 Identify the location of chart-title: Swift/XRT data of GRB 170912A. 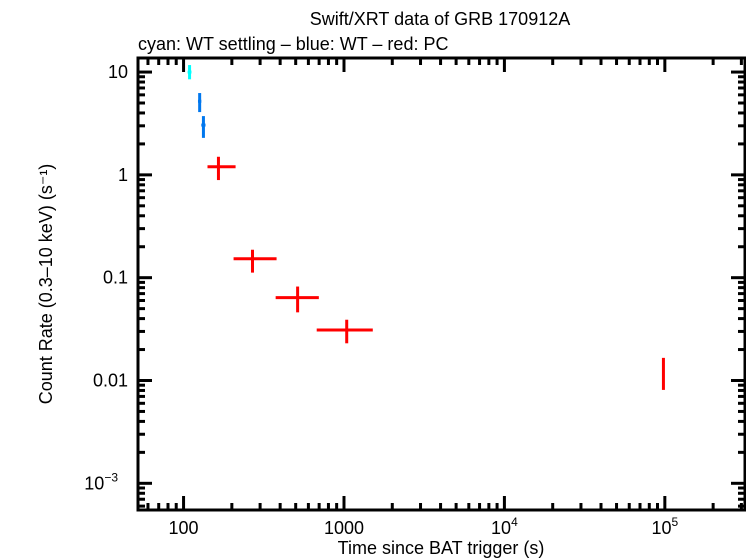
(440, 19).